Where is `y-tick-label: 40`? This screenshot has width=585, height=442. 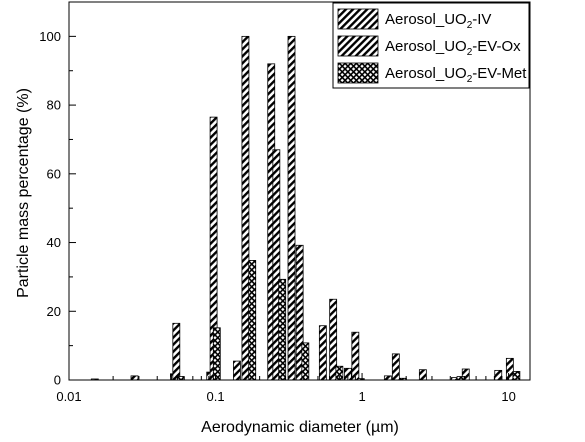
y-tick-label: 40 is located at coordinates (54, 242).